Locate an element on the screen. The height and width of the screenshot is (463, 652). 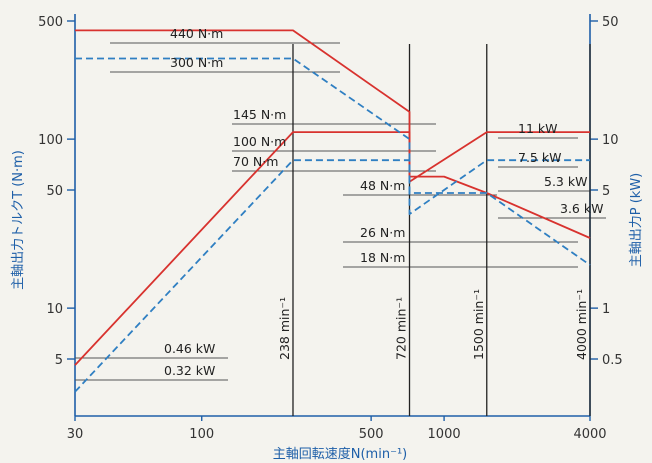
x-tick-label: 1000 is located at coordinates (444, 434).